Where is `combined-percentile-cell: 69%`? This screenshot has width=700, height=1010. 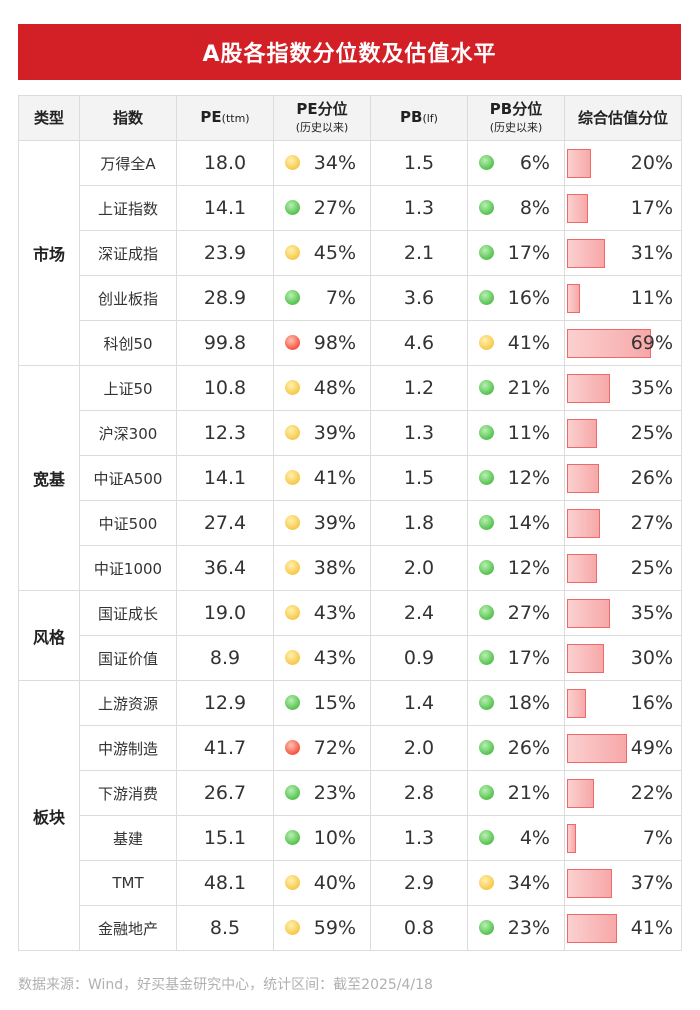
combined-percentile-cell: 69% is located at coordinates (623, 343).